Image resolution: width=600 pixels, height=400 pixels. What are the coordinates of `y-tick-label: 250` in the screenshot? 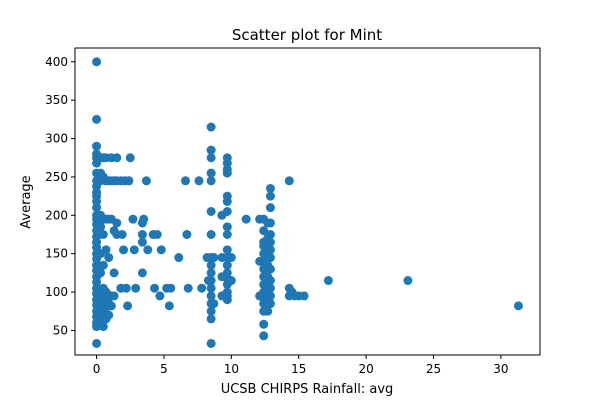 It's located at (56, 177).